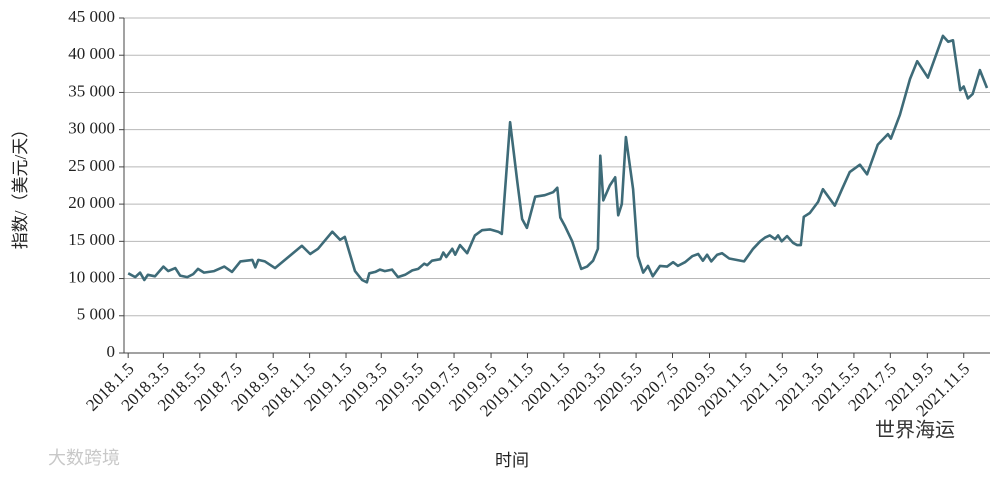 The image size is (1007, 477). What do you see at coordinates (512, 460) in the screenshot?
I see `x-axis-label: 时间` at bounding box center [512, 460].